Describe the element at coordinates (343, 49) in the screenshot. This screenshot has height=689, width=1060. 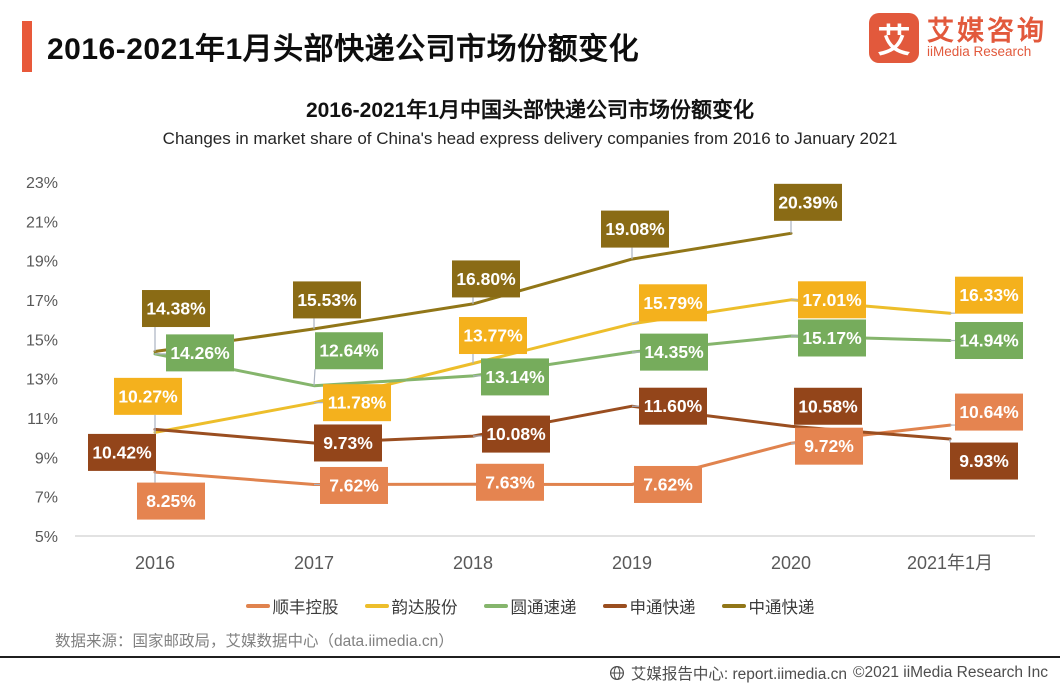
I see `page-title: 2016-2021年1月头部快递公司市场份额变化` at that location.